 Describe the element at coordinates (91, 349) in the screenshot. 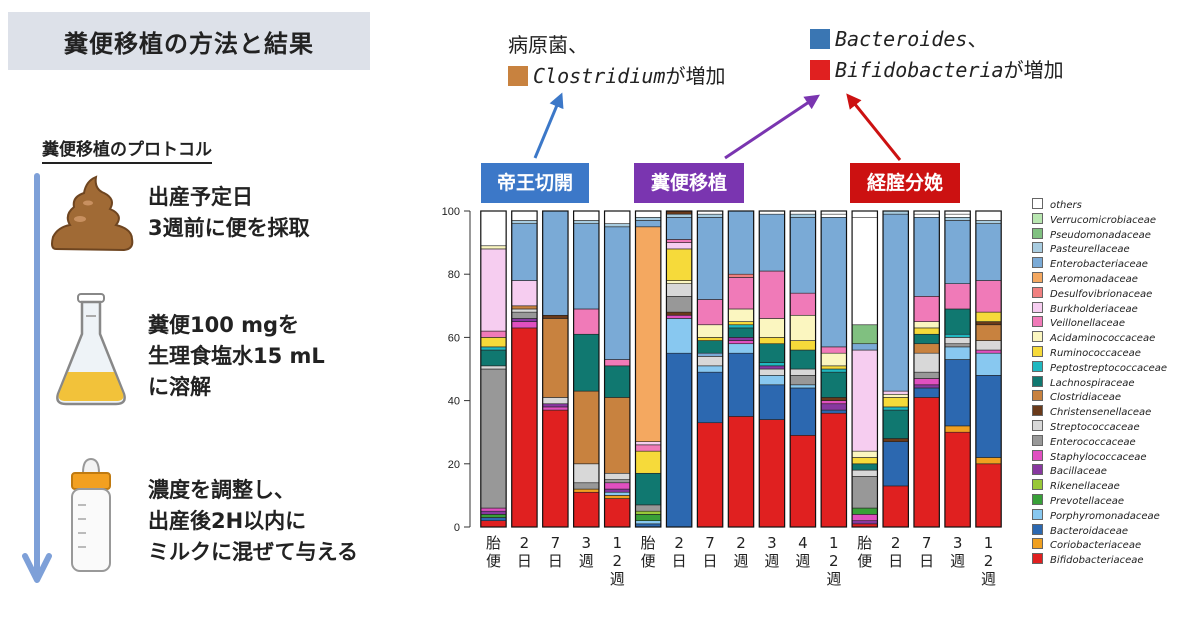

I see `flask-icon` at that location.